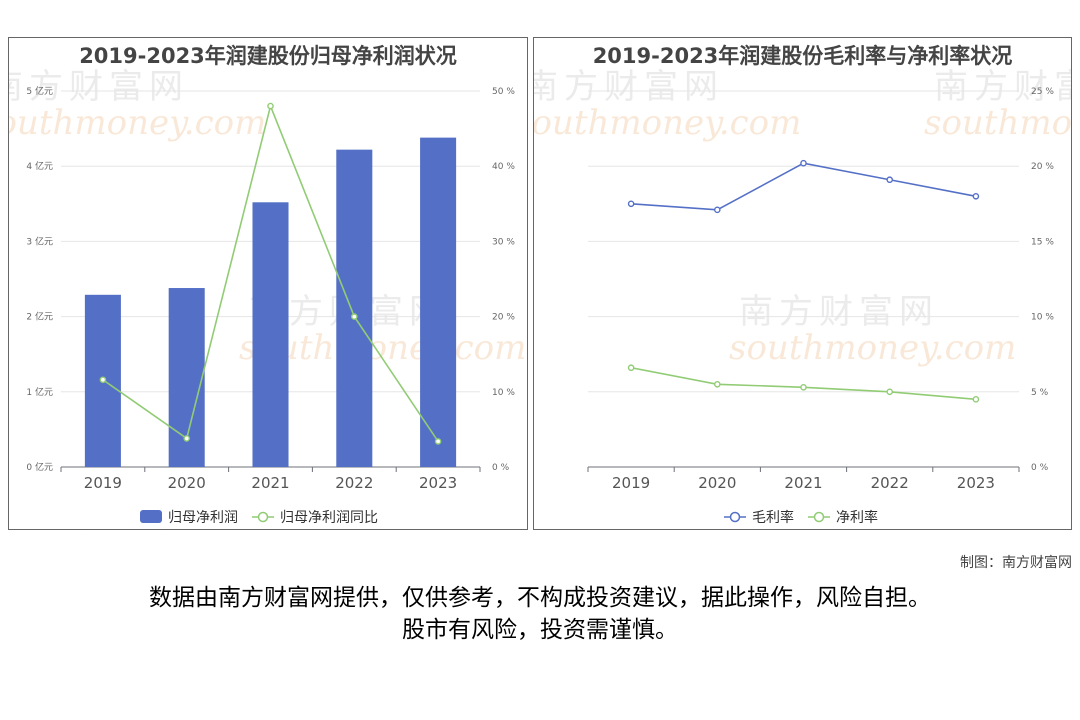 This screenshot has height=720, width=1080. What do you see at coordinates (801, 517) in the screenshot?
I see `legend: 毛利率 净利率` at bounding box center [801, 517].